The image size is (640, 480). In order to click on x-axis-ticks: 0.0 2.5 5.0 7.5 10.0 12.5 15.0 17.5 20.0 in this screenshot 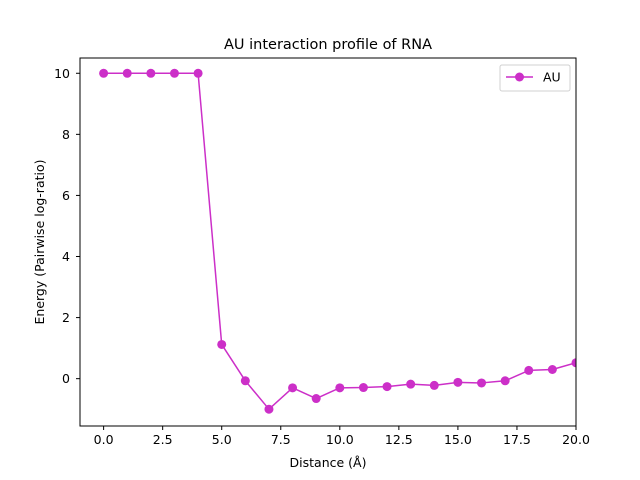, I will do `click(342, 436)`.